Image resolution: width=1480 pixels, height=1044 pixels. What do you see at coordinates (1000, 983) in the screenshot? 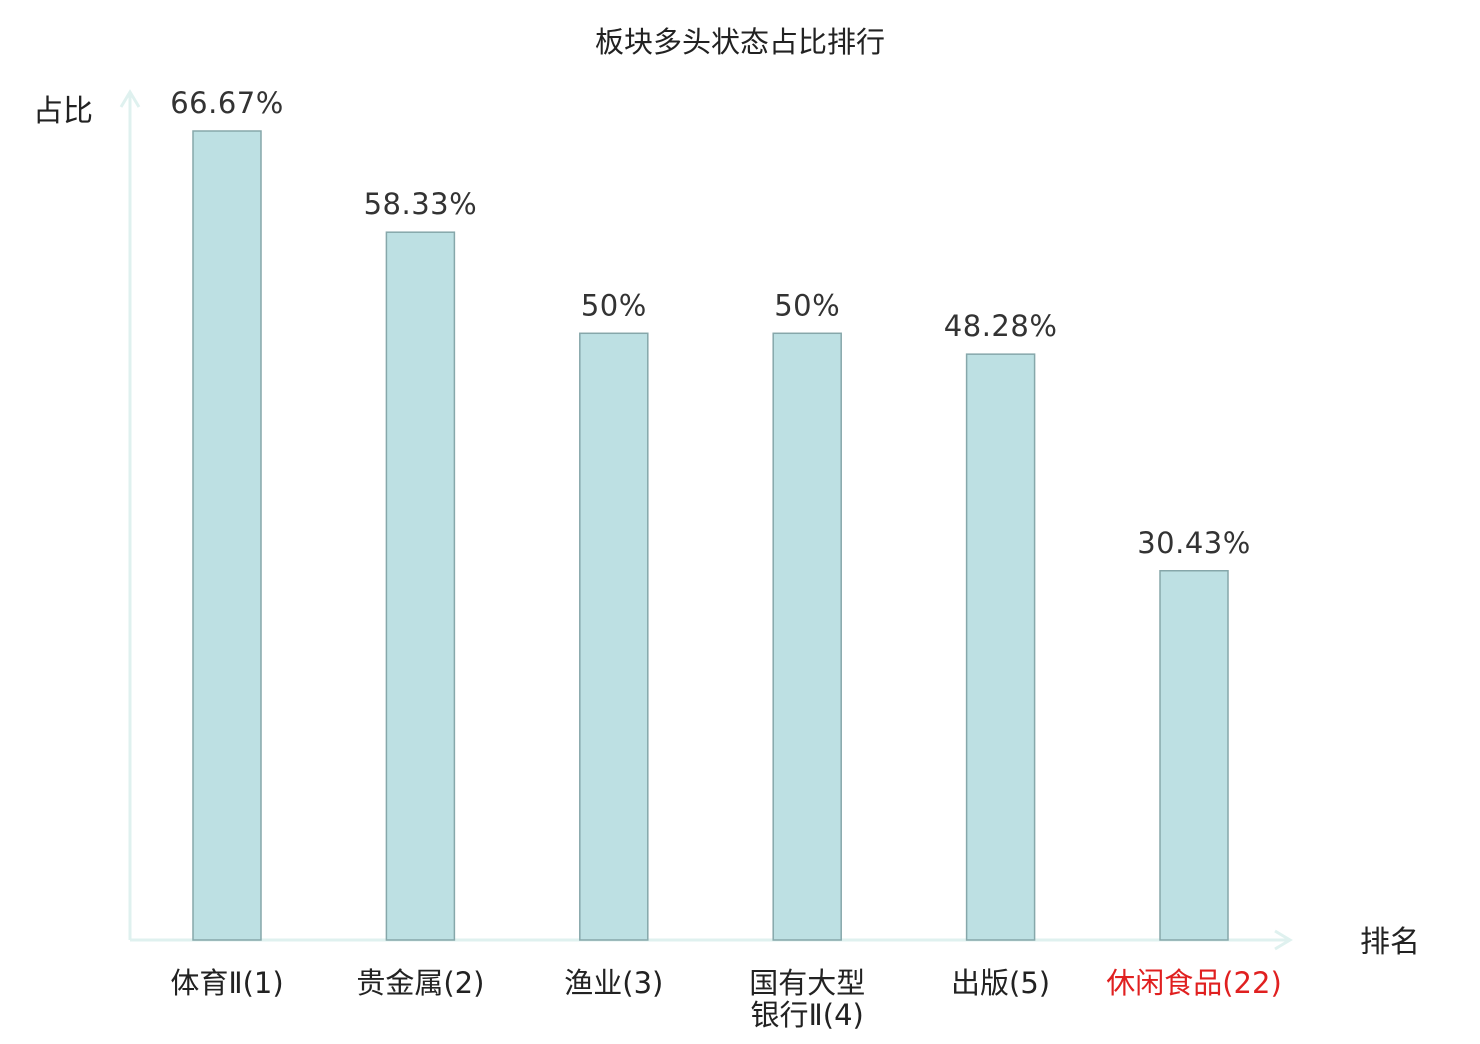
I see `category-label: 出版(5)` at bounding box center [1000, 983].